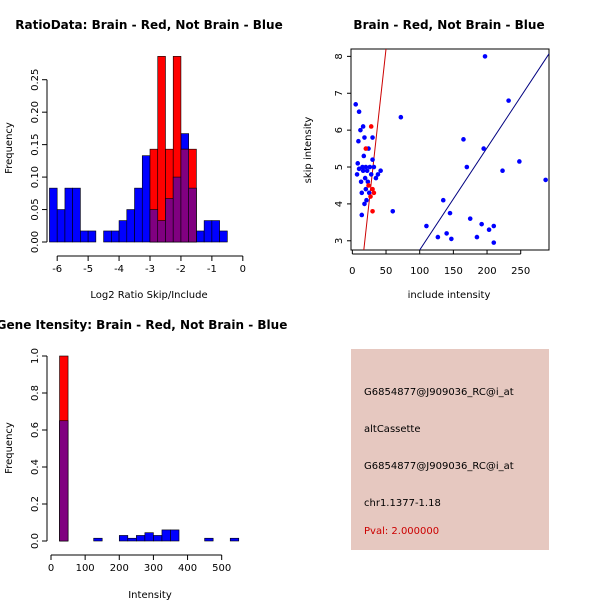 Image resolution: width=600 pixels, height=600 pixels. Describe the element at coordinates (161, 149) in the screenshot. I see `ratio-red-bar` at that location.